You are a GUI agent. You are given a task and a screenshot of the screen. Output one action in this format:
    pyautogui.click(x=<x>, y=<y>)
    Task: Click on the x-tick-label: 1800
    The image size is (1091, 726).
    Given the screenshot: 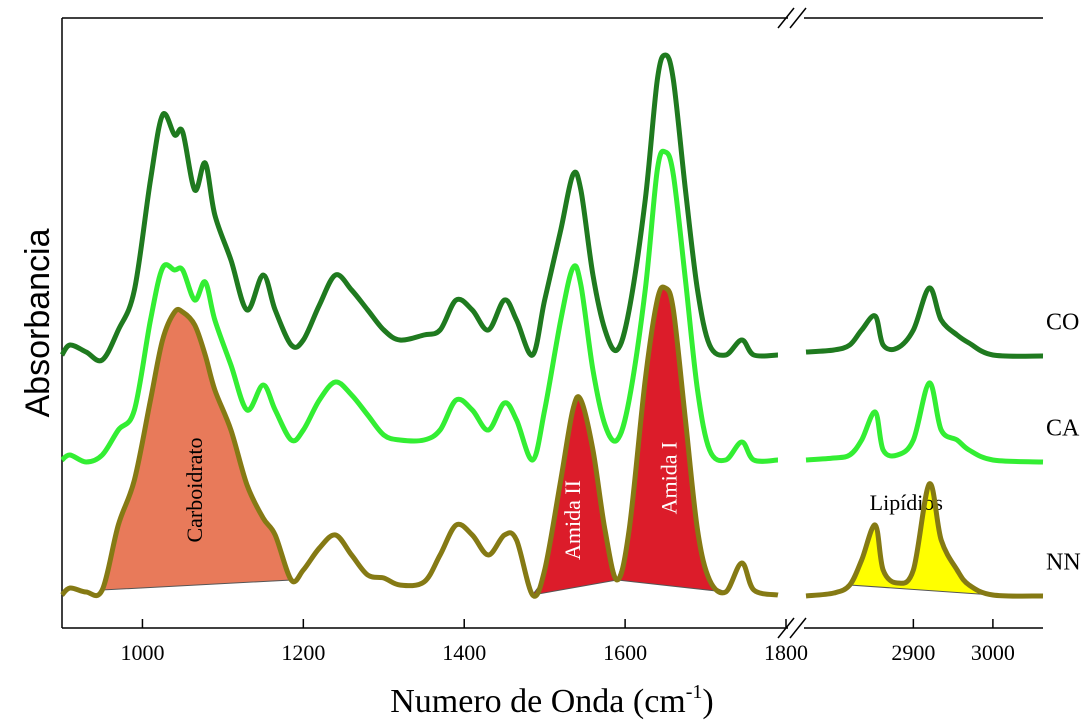 What is the action you would take?
    pyautogui.click(x=786, y=652)
    